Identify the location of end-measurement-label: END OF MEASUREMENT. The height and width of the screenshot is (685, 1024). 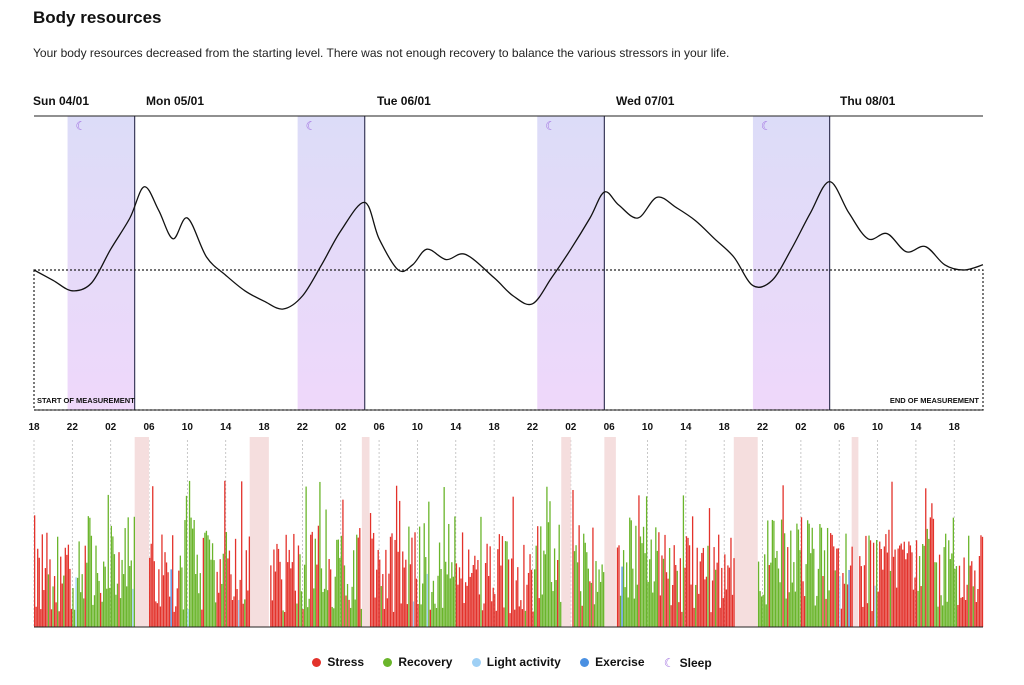
(935, 400).